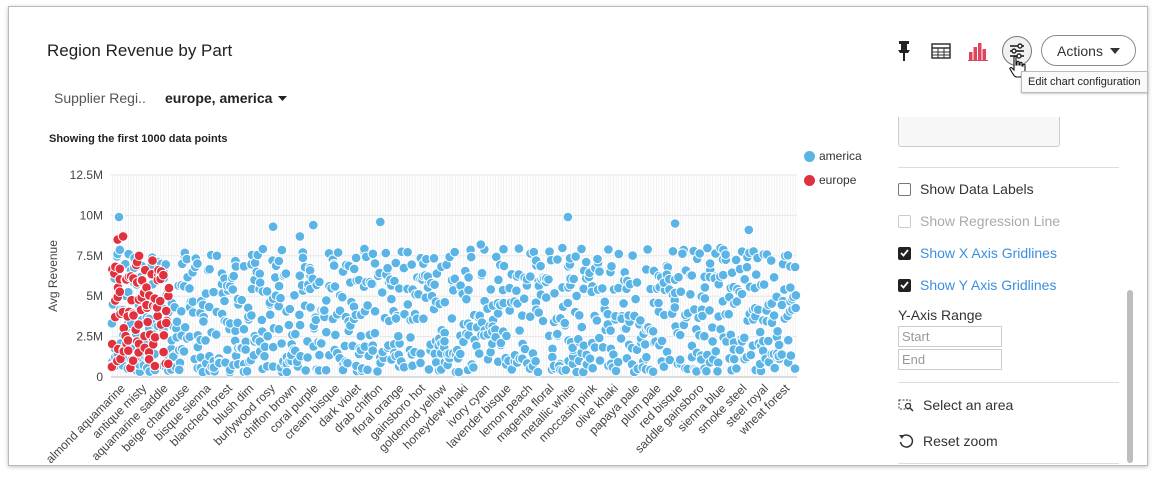 The height and width of the screenshot is (480, 1154). I want to click on option-show-y-gridlines: Show Y Axis Gridlines, so click(977, 285).